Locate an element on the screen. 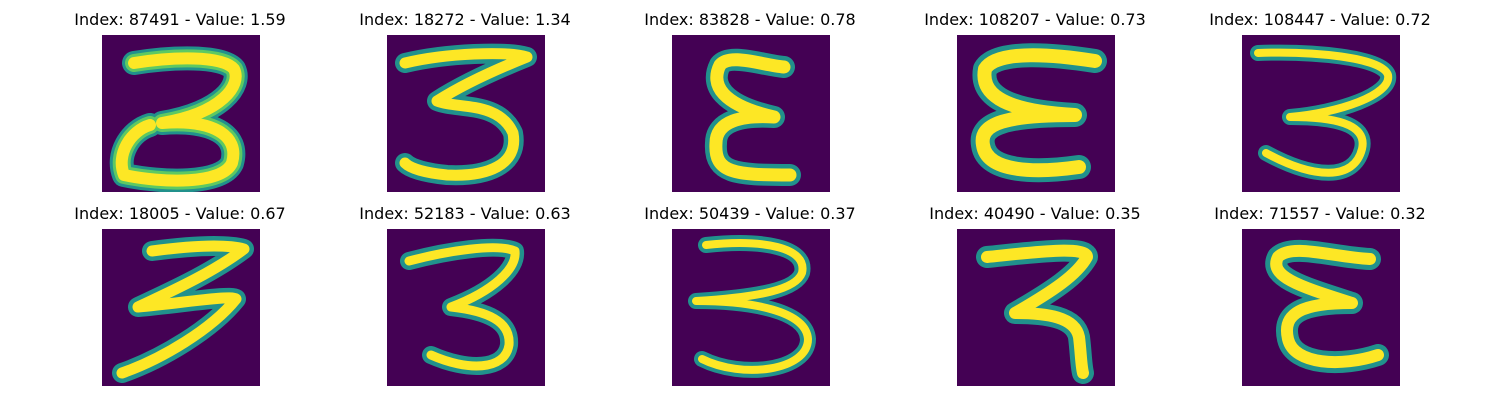 The width and height of the screenshot is (1500, 400). digit-panel-4: Index: 108207 - Value: 0.73 is located at coordinates (1035, 96).